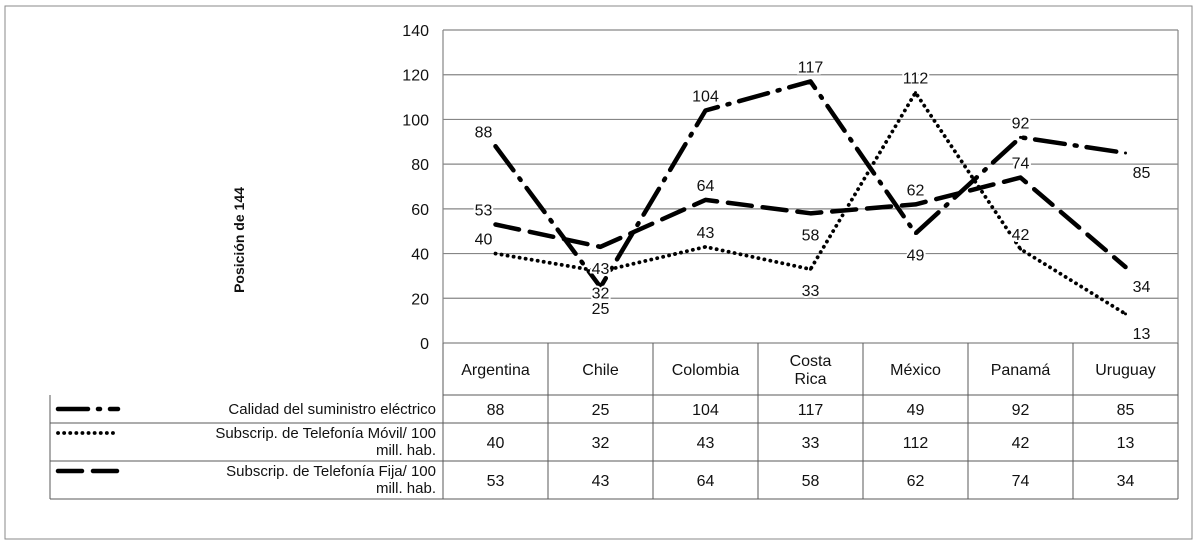 Image resolution: width=1198 pixels, height=546 pixels. What do you see at coordinates (916, 481) in the screenshot?
I see `table-cell-value: 62` at bounding box center [916, 481].